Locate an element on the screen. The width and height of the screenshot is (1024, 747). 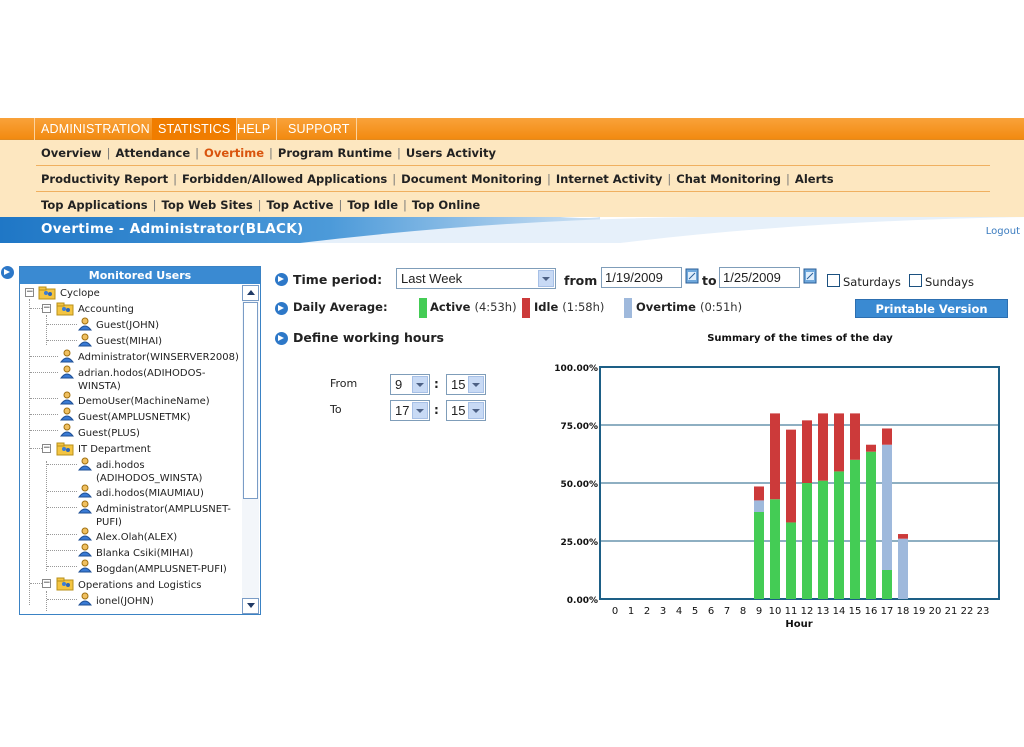
tree-node-user: DemoUser(MachineName) is located at coordinates (144, 401).